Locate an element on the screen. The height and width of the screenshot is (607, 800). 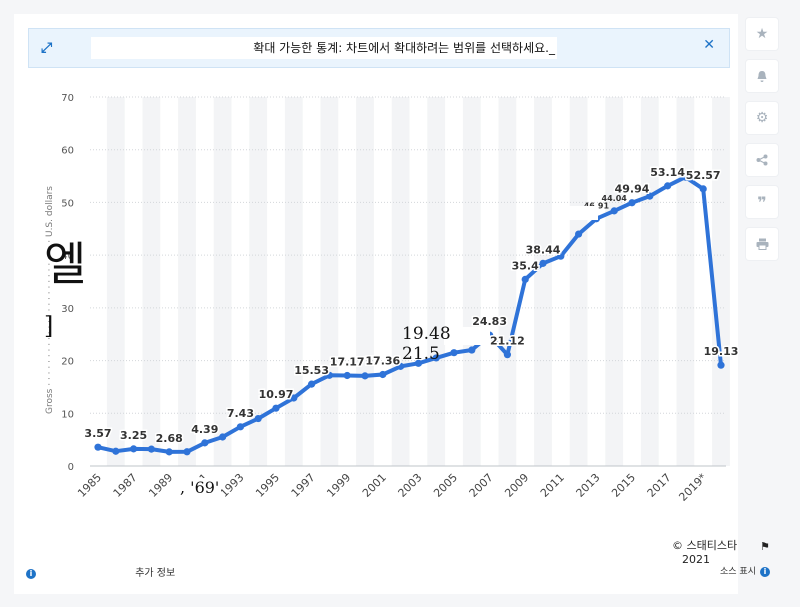
y-tick-label: 0 is located at coordinates (71, 467).